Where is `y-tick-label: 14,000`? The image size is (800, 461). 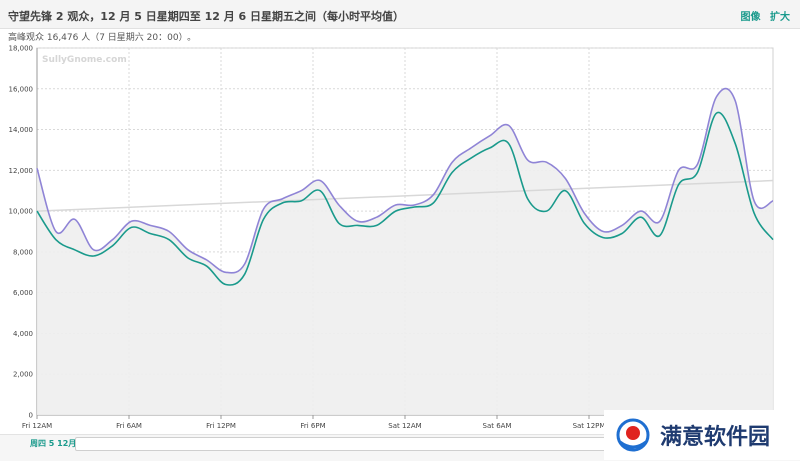
y-tick-label: 14,000 is located at coordinates (21, 130).